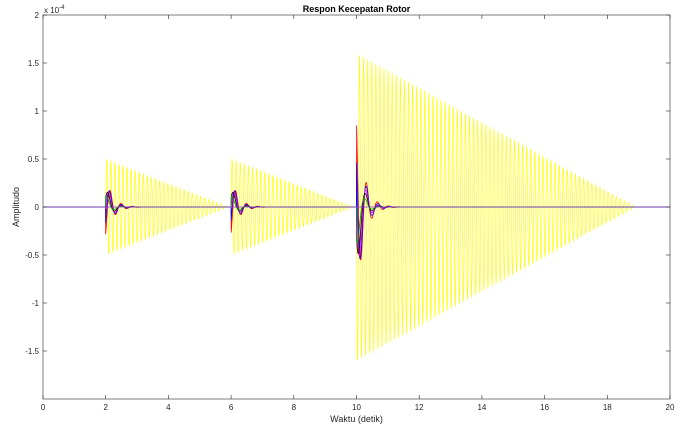  What do you see at coordinates (32, 351) in the screenshot?
I see `y-tick-label: -1.5` at bounding box center [32, 351].